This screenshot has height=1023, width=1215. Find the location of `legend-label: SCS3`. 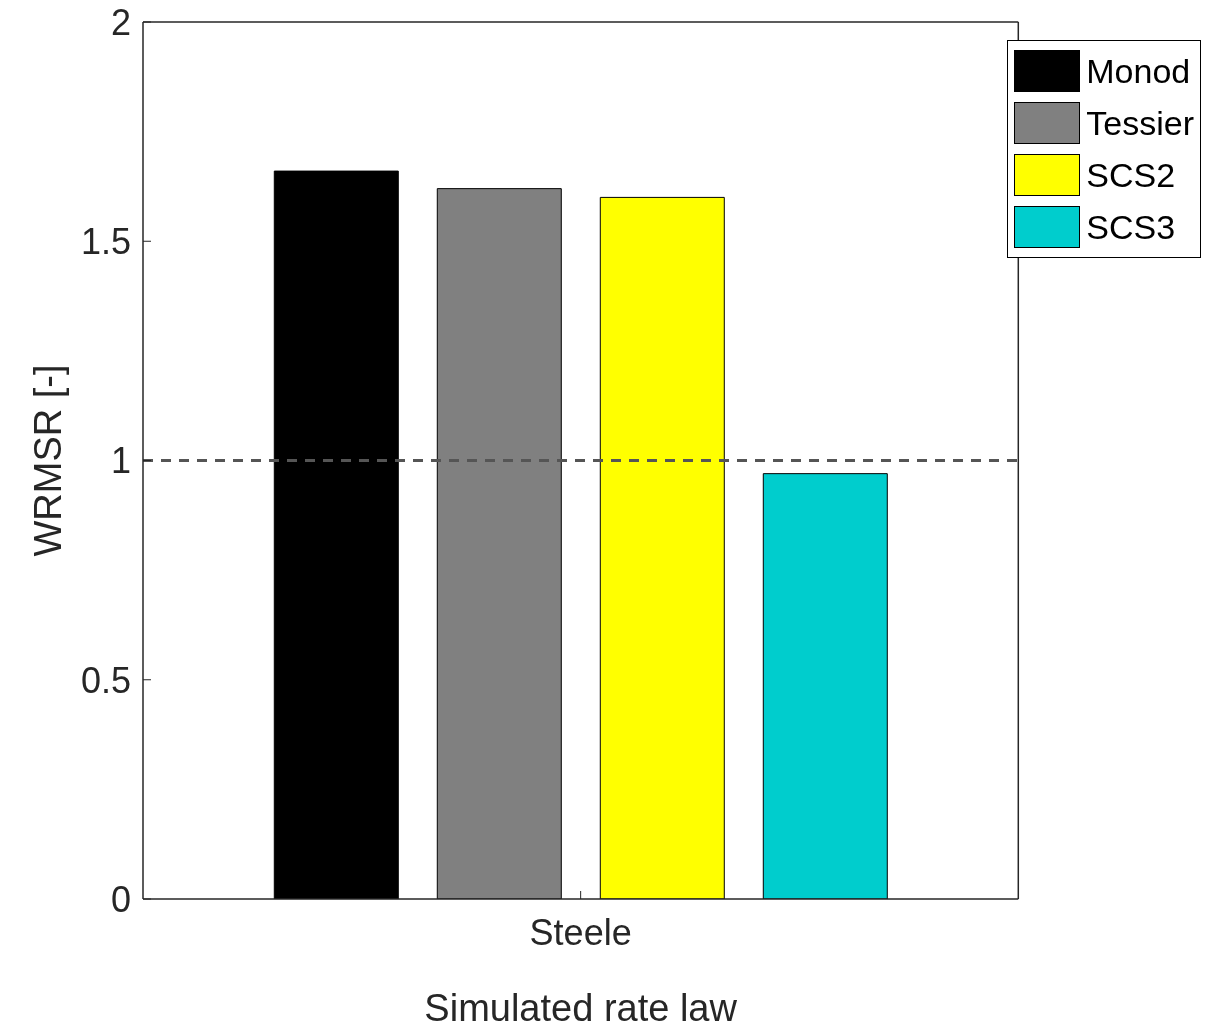

legend-label: SCS3 is located at coordinates (1131, 227).